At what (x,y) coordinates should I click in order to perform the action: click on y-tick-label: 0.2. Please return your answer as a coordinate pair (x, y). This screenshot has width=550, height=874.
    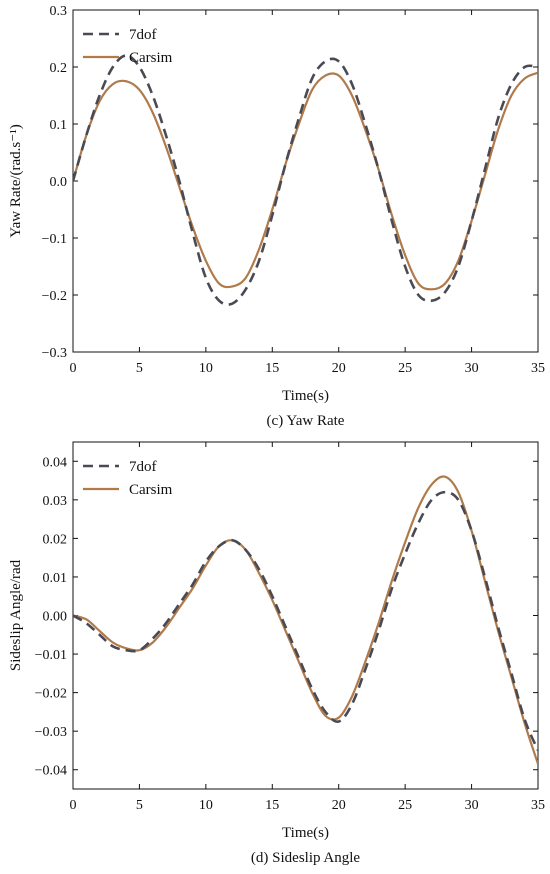
    Looking at the image, I should click on (59, 68).